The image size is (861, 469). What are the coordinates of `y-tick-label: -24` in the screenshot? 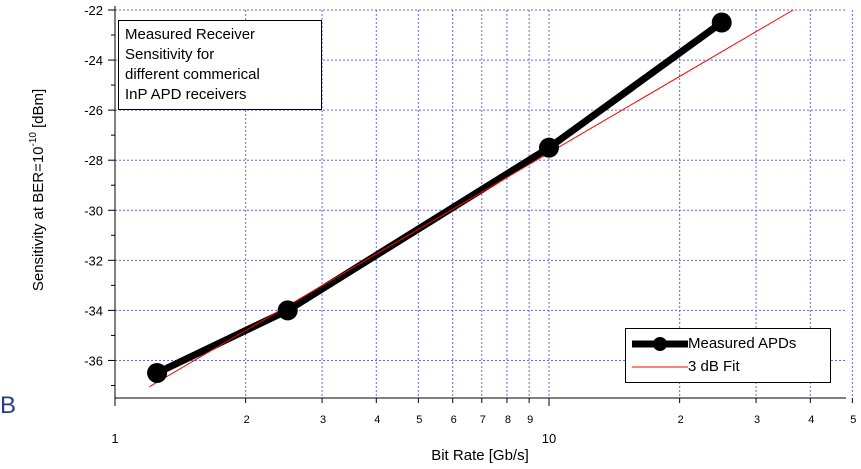 It's located at (93, 60).